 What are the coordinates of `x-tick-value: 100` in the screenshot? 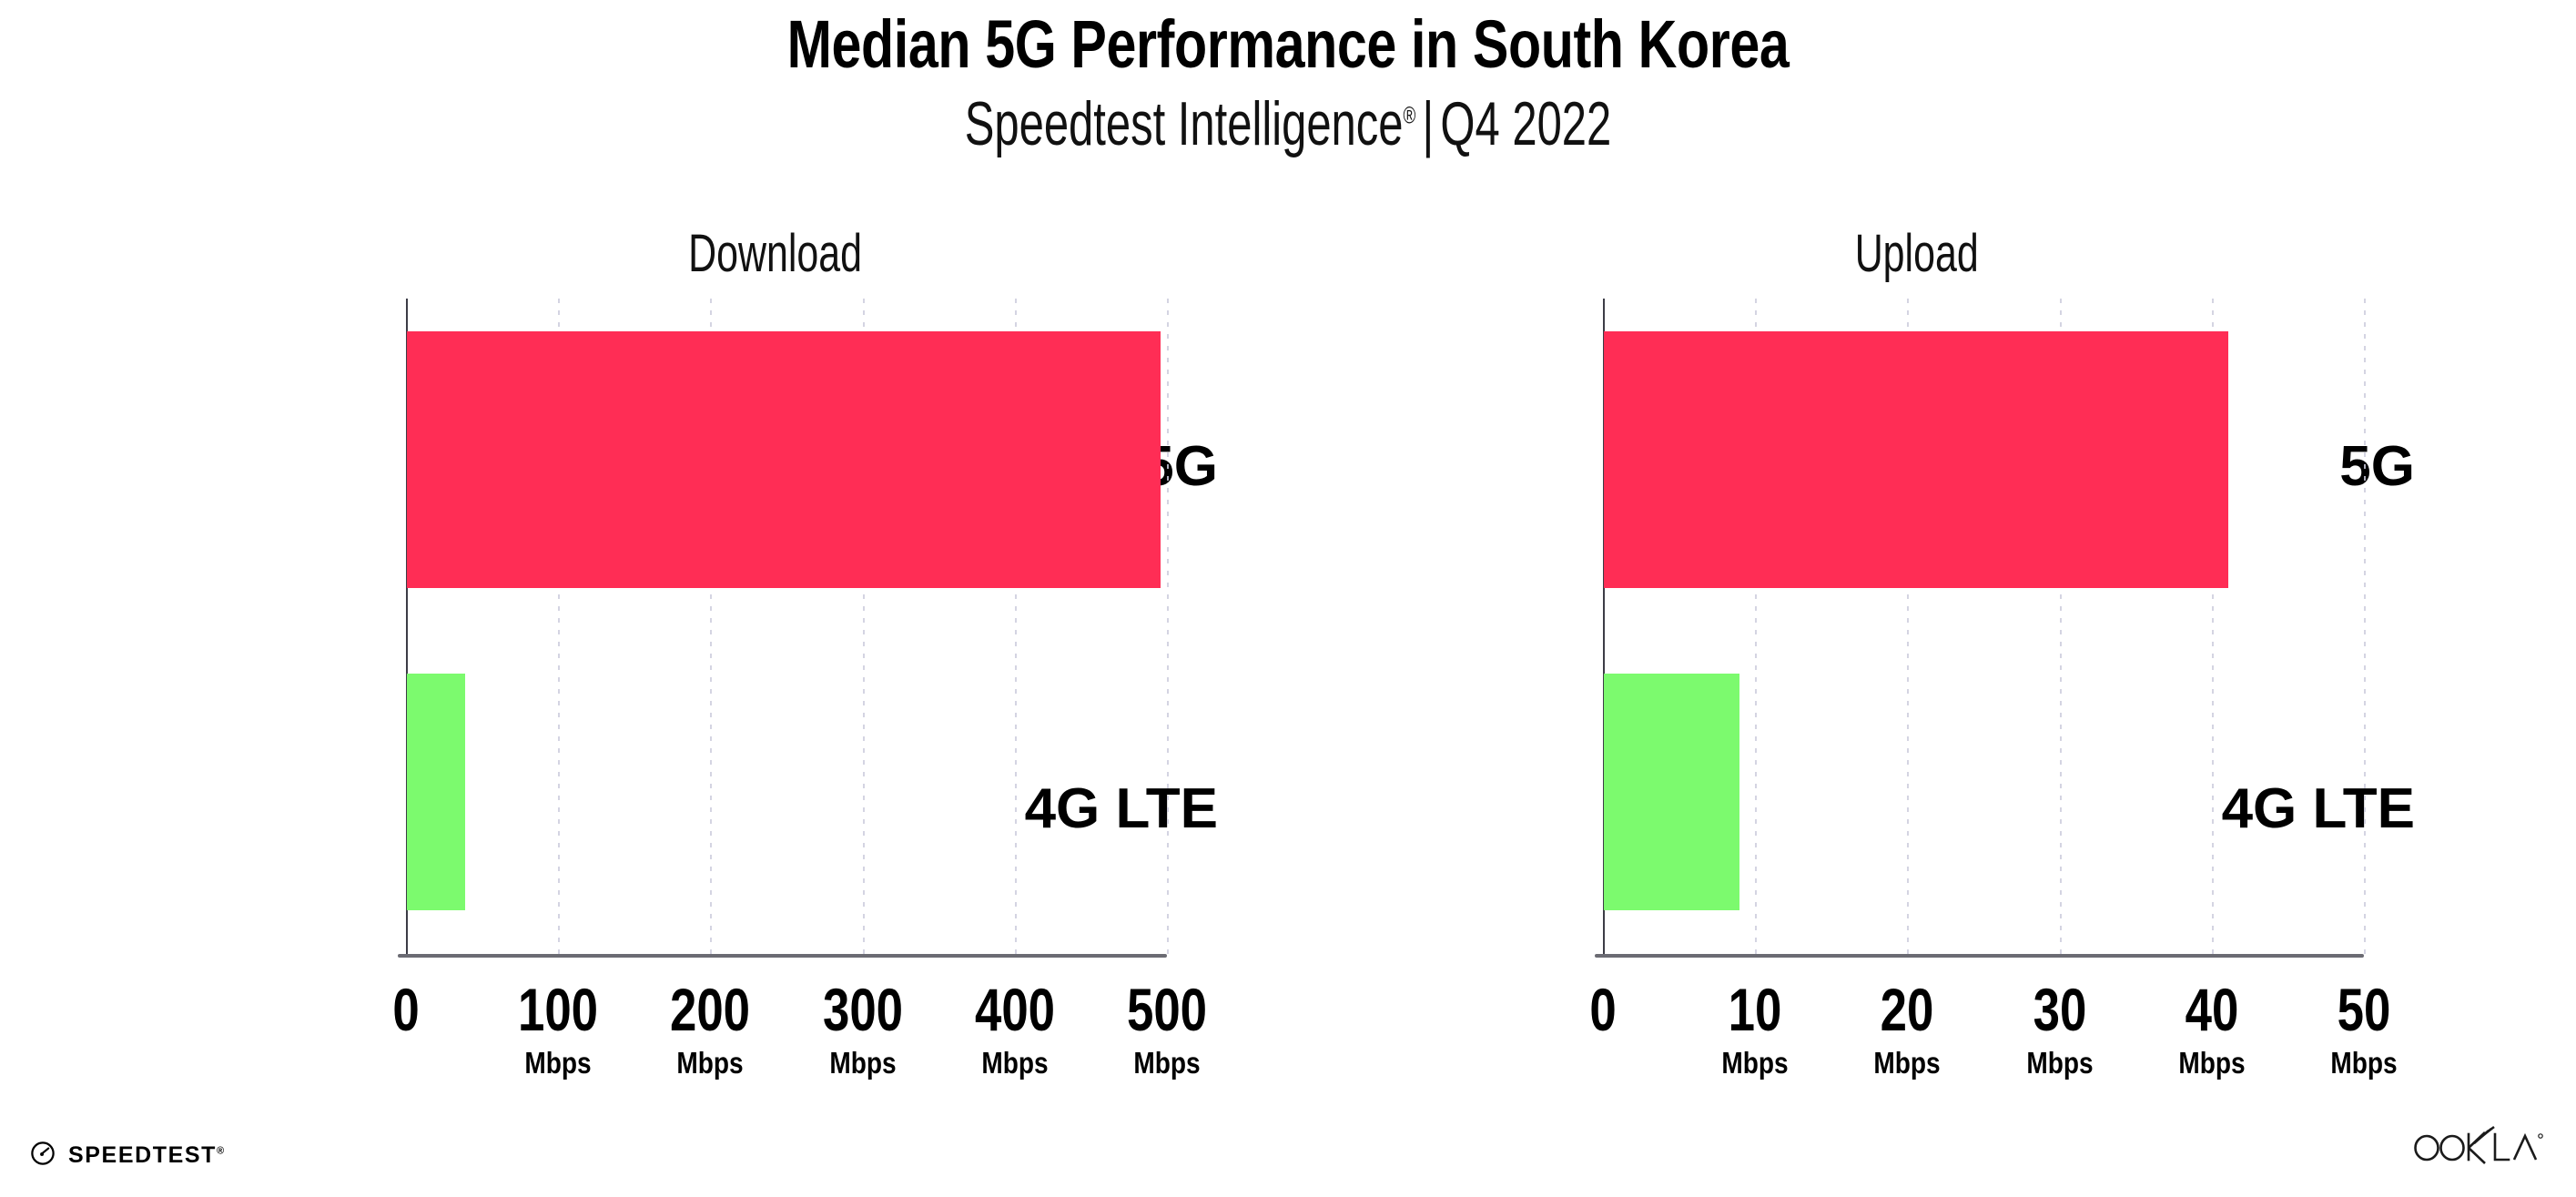 It's located at (558, 1010).